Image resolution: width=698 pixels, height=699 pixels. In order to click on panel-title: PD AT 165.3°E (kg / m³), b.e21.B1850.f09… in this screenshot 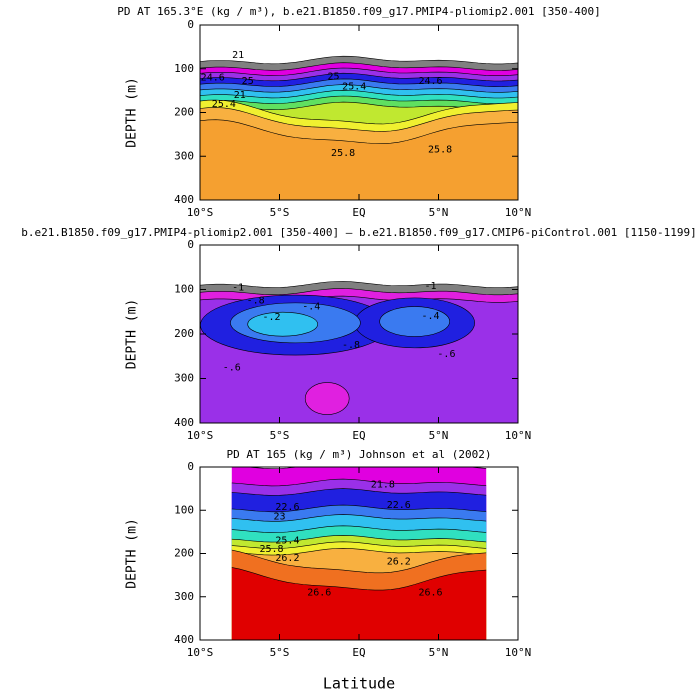, I will do `click(358, 11)`.